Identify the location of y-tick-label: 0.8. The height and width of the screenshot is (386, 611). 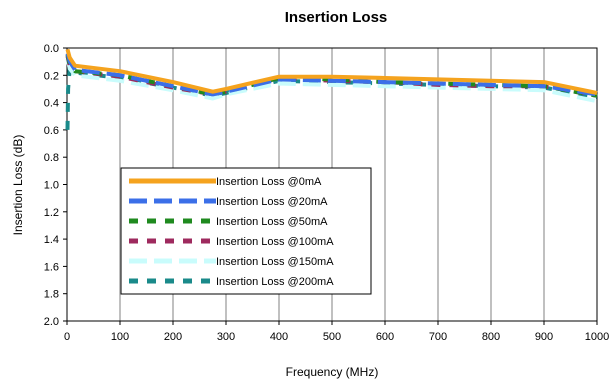
(51, 158).